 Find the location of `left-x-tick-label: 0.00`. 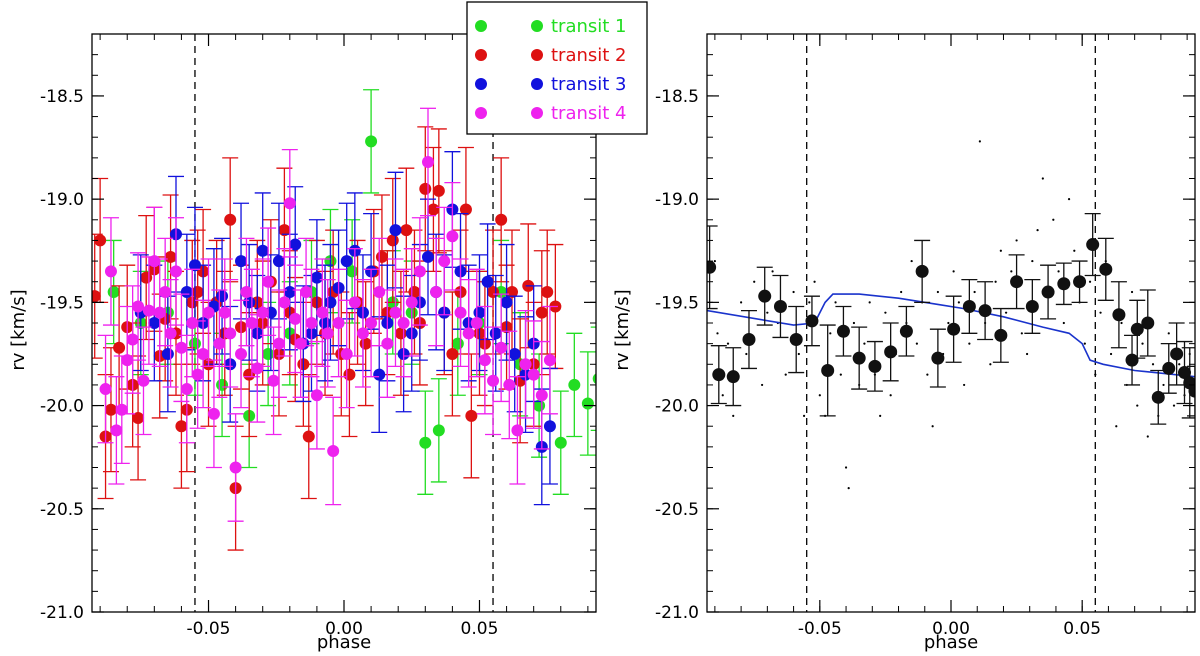

left-x-tick-label: 0.00 is located at coordinates (344, 629).